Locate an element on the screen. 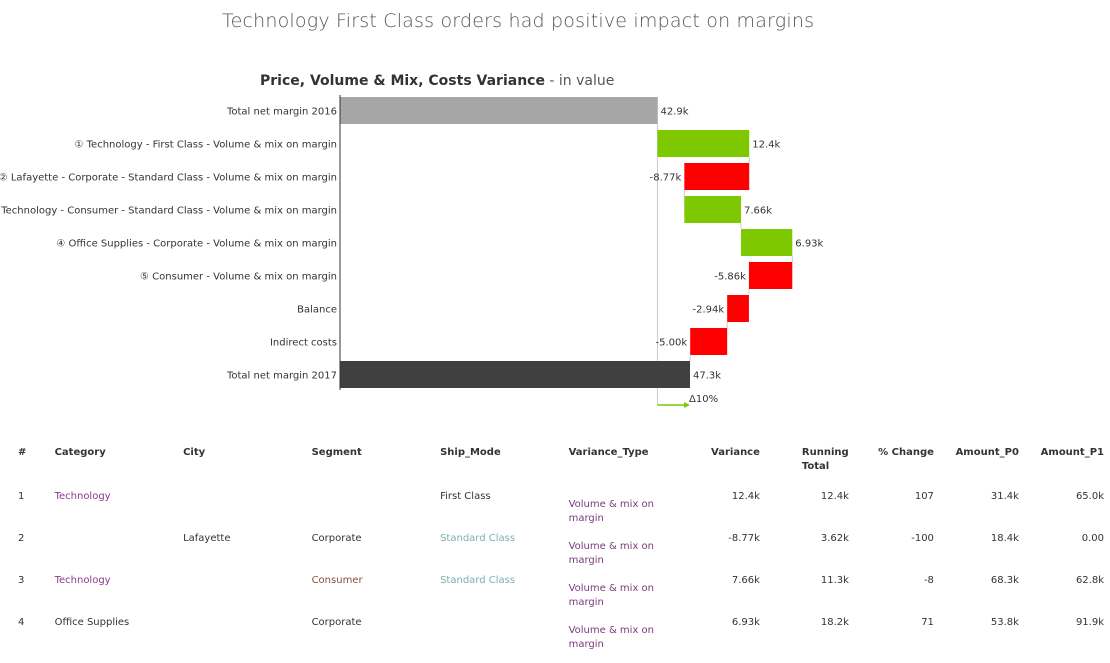  category-label-8: Total net margin 2017 is located at coordinates (281, 376).